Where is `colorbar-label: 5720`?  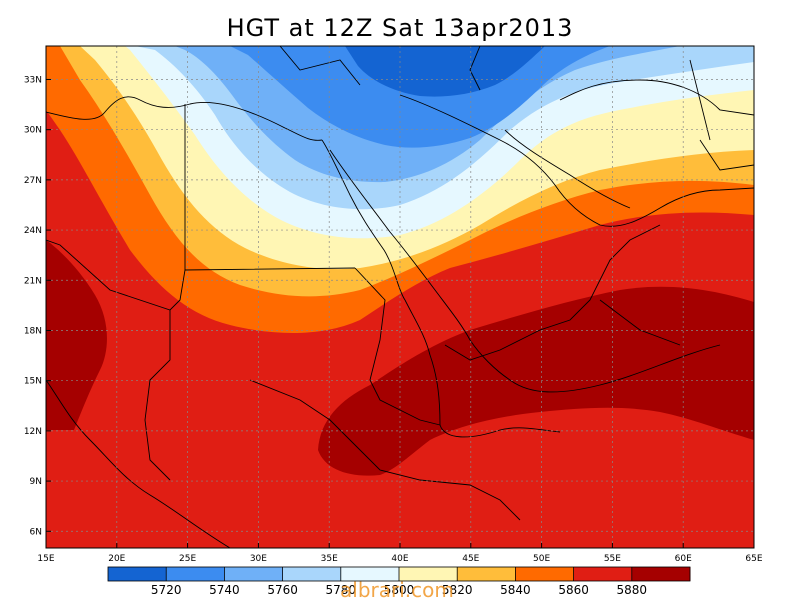 colorbar-label: 5720 is located at coordinates (166, 590).